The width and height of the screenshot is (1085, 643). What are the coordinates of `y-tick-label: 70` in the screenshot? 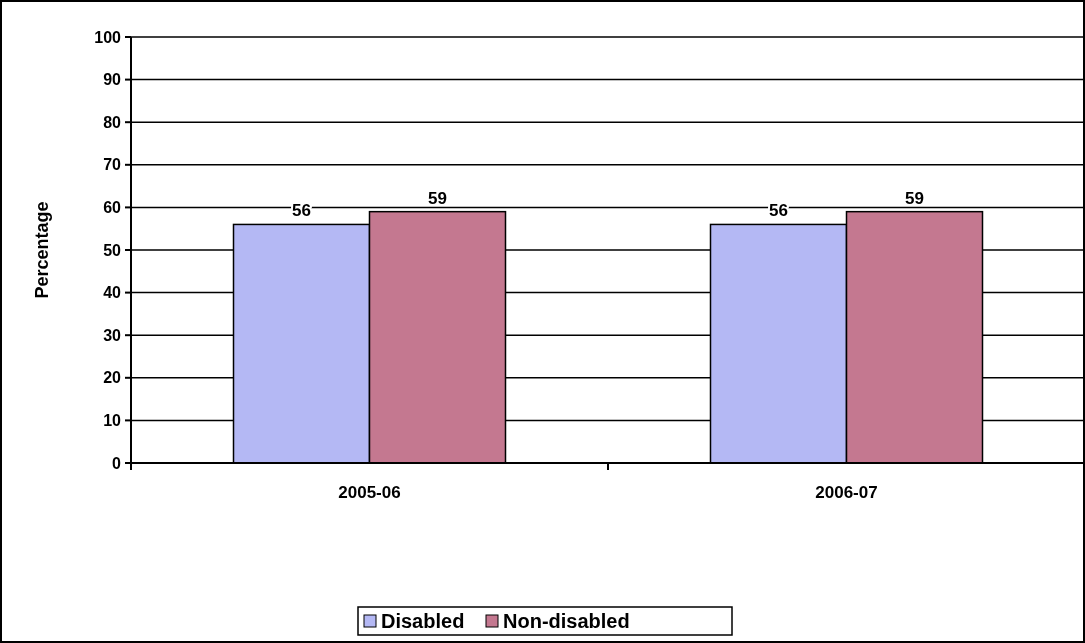 It's located at (112, 165).